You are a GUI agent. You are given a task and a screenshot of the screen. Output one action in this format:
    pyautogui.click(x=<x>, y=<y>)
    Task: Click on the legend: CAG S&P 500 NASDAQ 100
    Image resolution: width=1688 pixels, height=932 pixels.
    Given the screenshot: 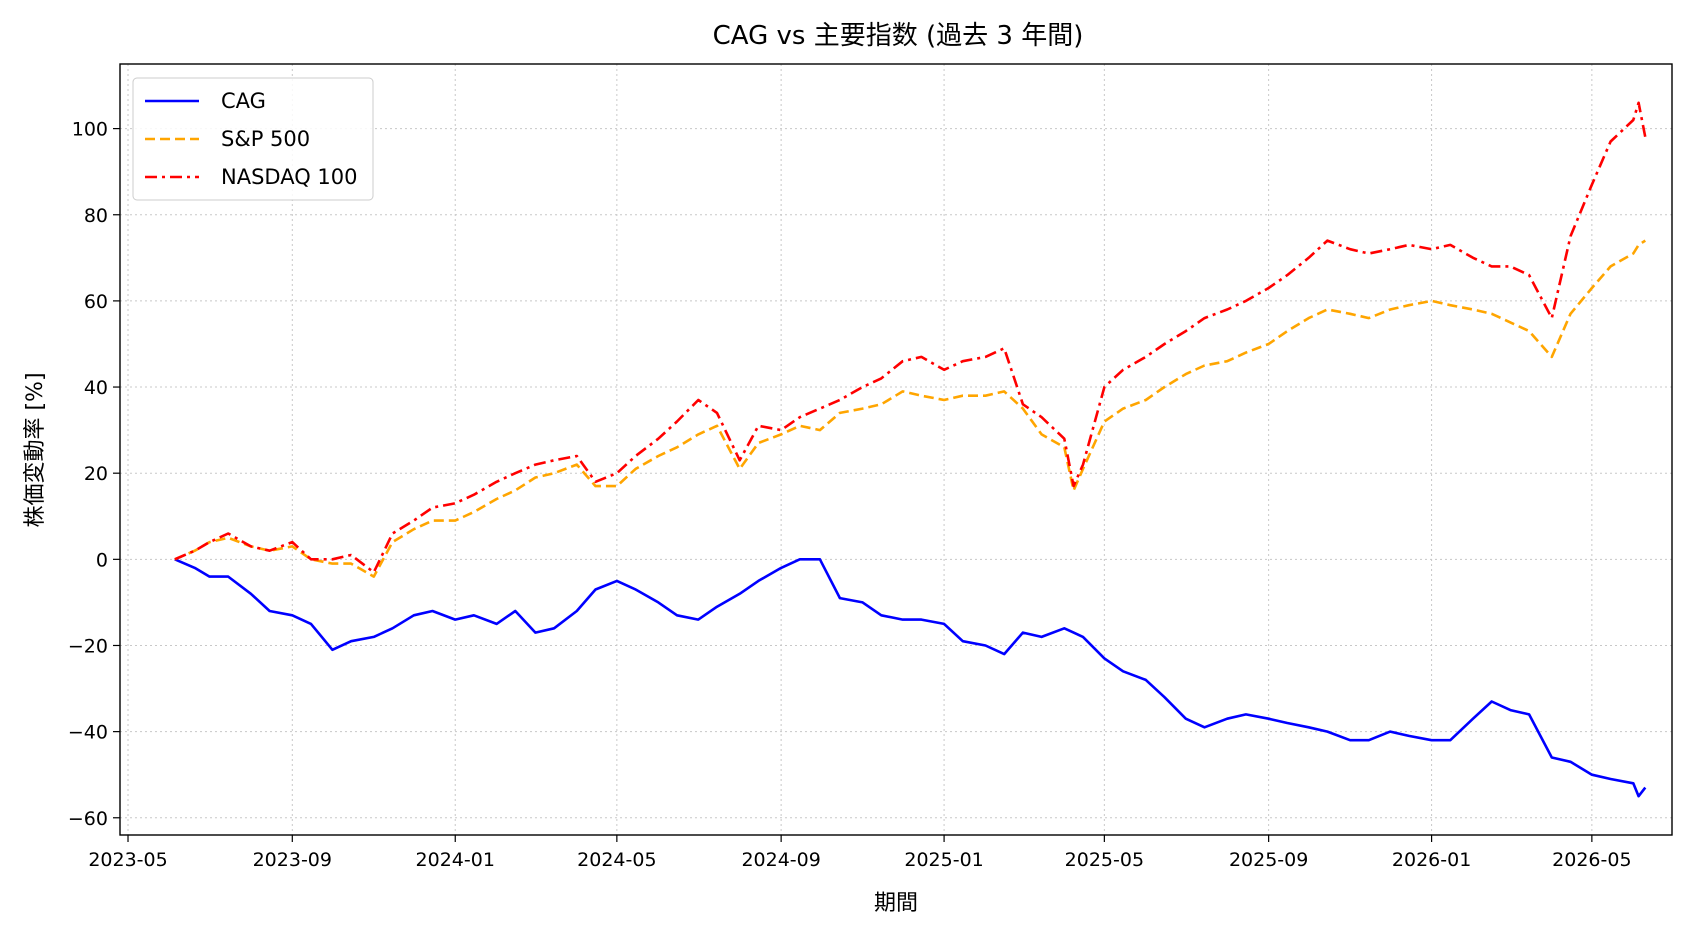 What is the action you would take?
    pyautogui.click(x=253, y=139)
    